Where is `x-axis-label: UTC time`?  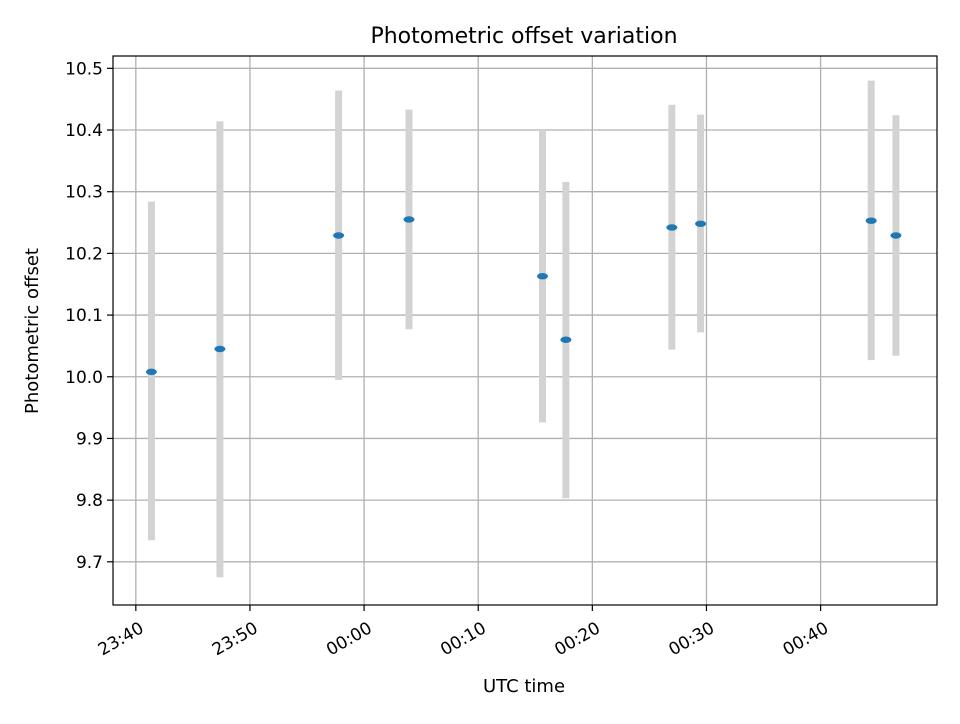
x-axis-label: UTC time is located at coordinates (524, 686).